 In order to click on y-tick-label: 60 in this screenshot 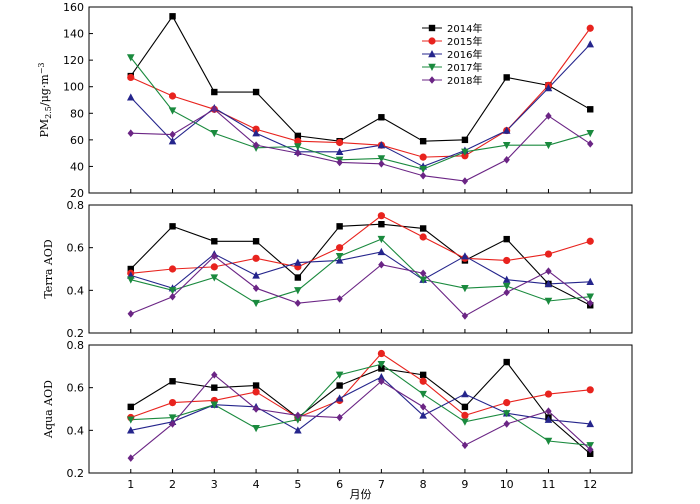, I will do `click(77, 140)`.